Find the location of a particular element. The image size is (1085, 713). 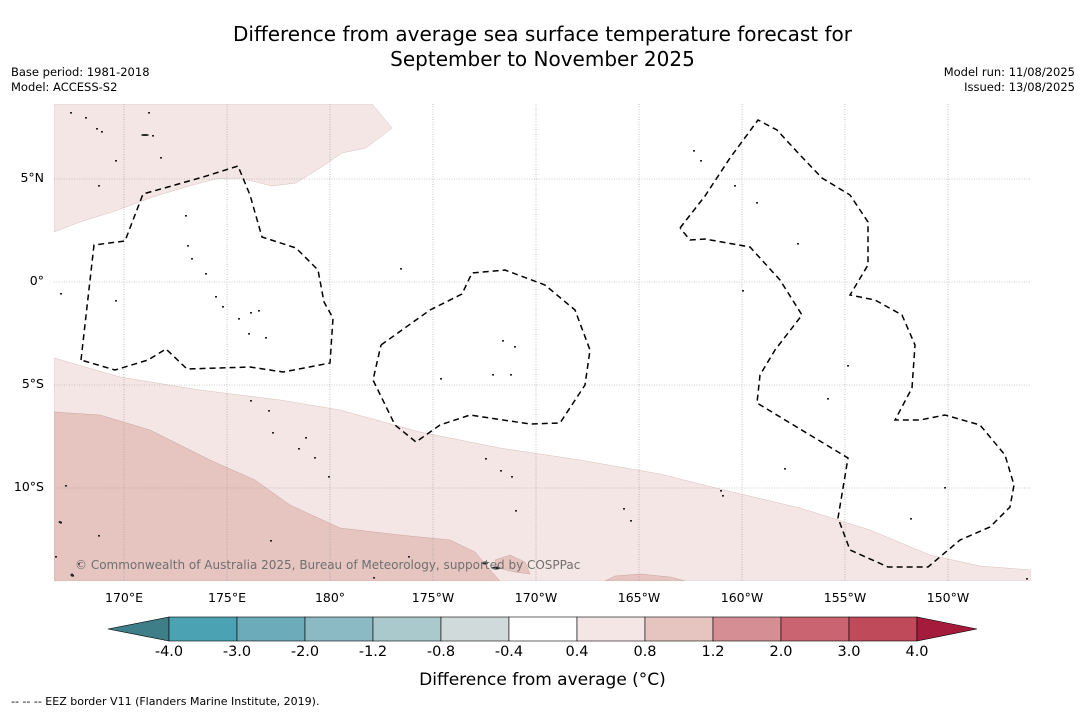

colorbar-label: Difference from average (°C) is located at coordinates (542, 680).